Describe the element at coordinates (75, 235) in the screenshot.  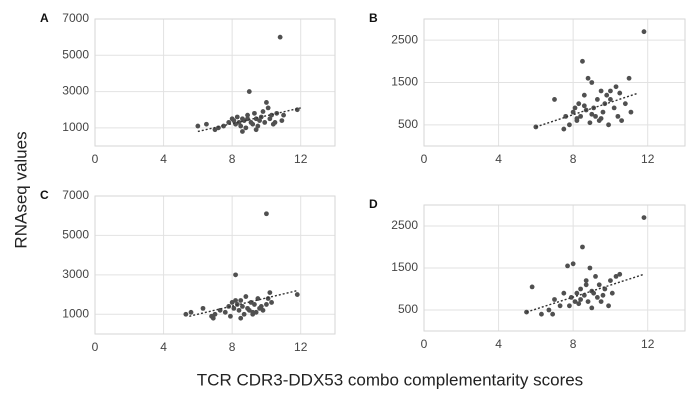
I see `y-tick-label: 5000` at that location.